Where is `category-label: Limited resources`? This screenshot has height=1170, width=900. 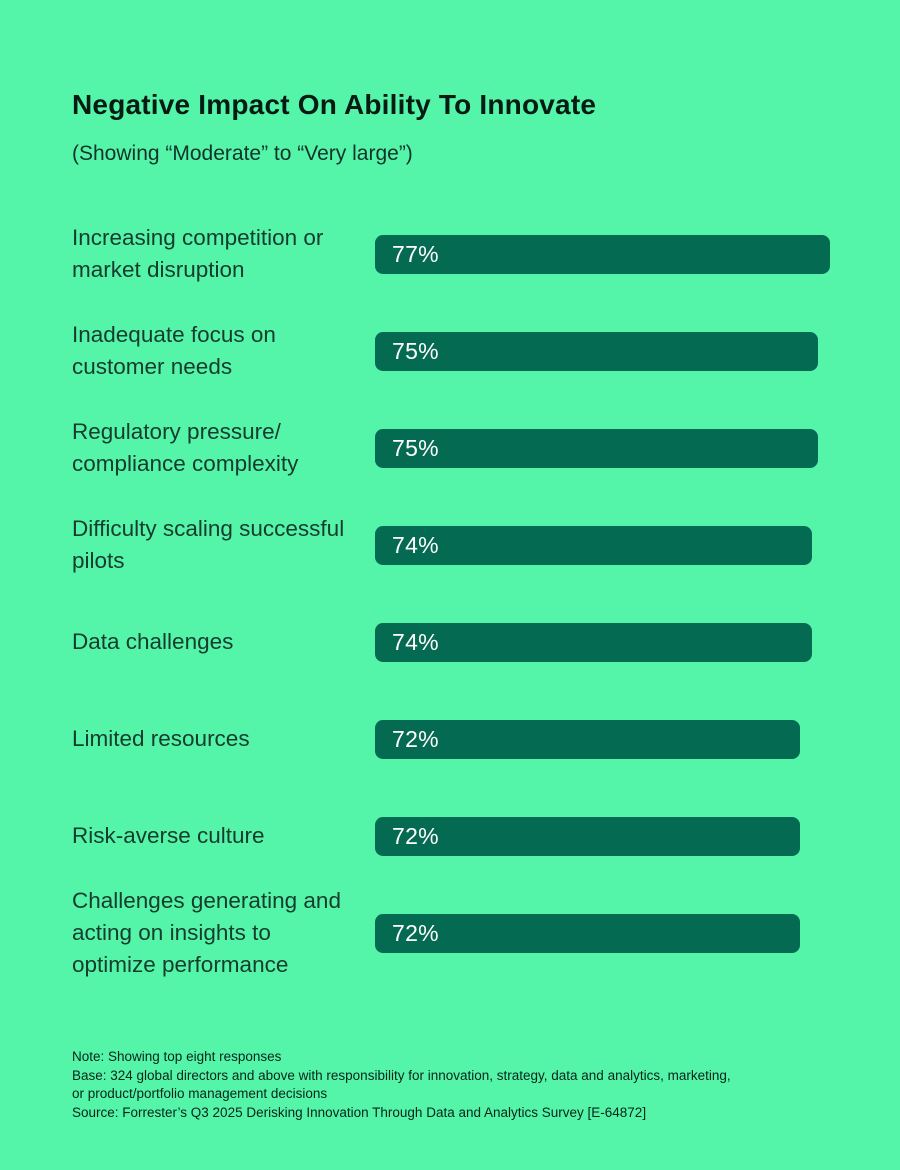 category-label: Limited resources is located at coordinates (161, 738).